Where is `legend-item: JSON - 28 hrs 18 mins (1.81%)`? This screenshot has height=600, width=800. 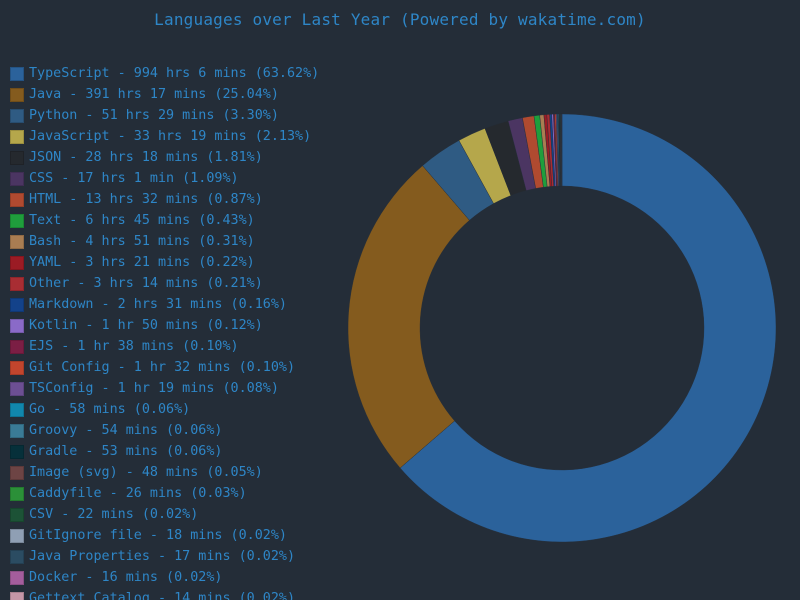 legend-item: JSON - 28 hrs 18 mins (1.81%) is located at coordinates (175, 157).